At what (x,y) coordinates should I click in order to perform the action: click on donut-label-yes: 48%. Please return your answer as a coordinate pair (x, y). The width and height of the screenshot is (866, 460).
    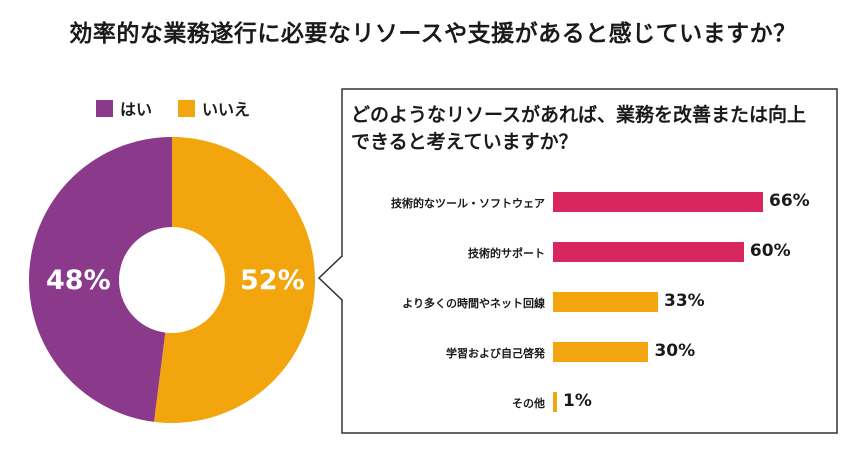
    Looking at the image, I should click on (78, 280).